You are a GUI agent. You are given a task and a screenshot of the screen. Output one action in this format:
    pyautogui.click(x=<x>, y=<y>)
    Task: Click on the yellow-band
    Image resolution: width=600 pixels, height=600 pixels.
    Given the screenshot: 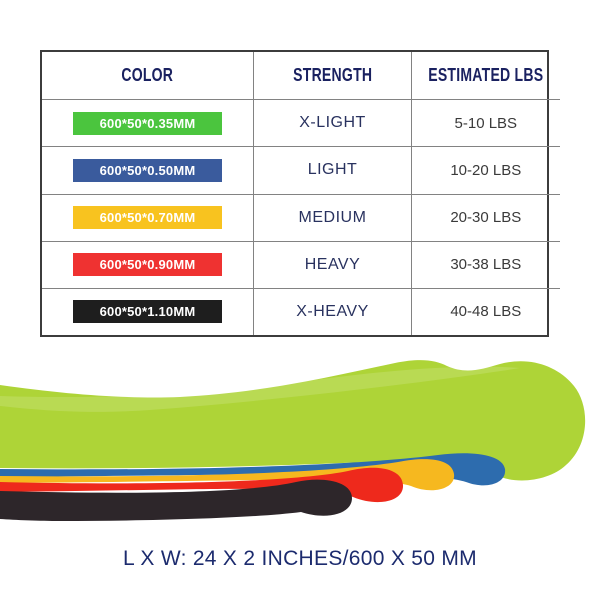 What is the action you would take?
    pyautogui.click(x=227, y=475)
    